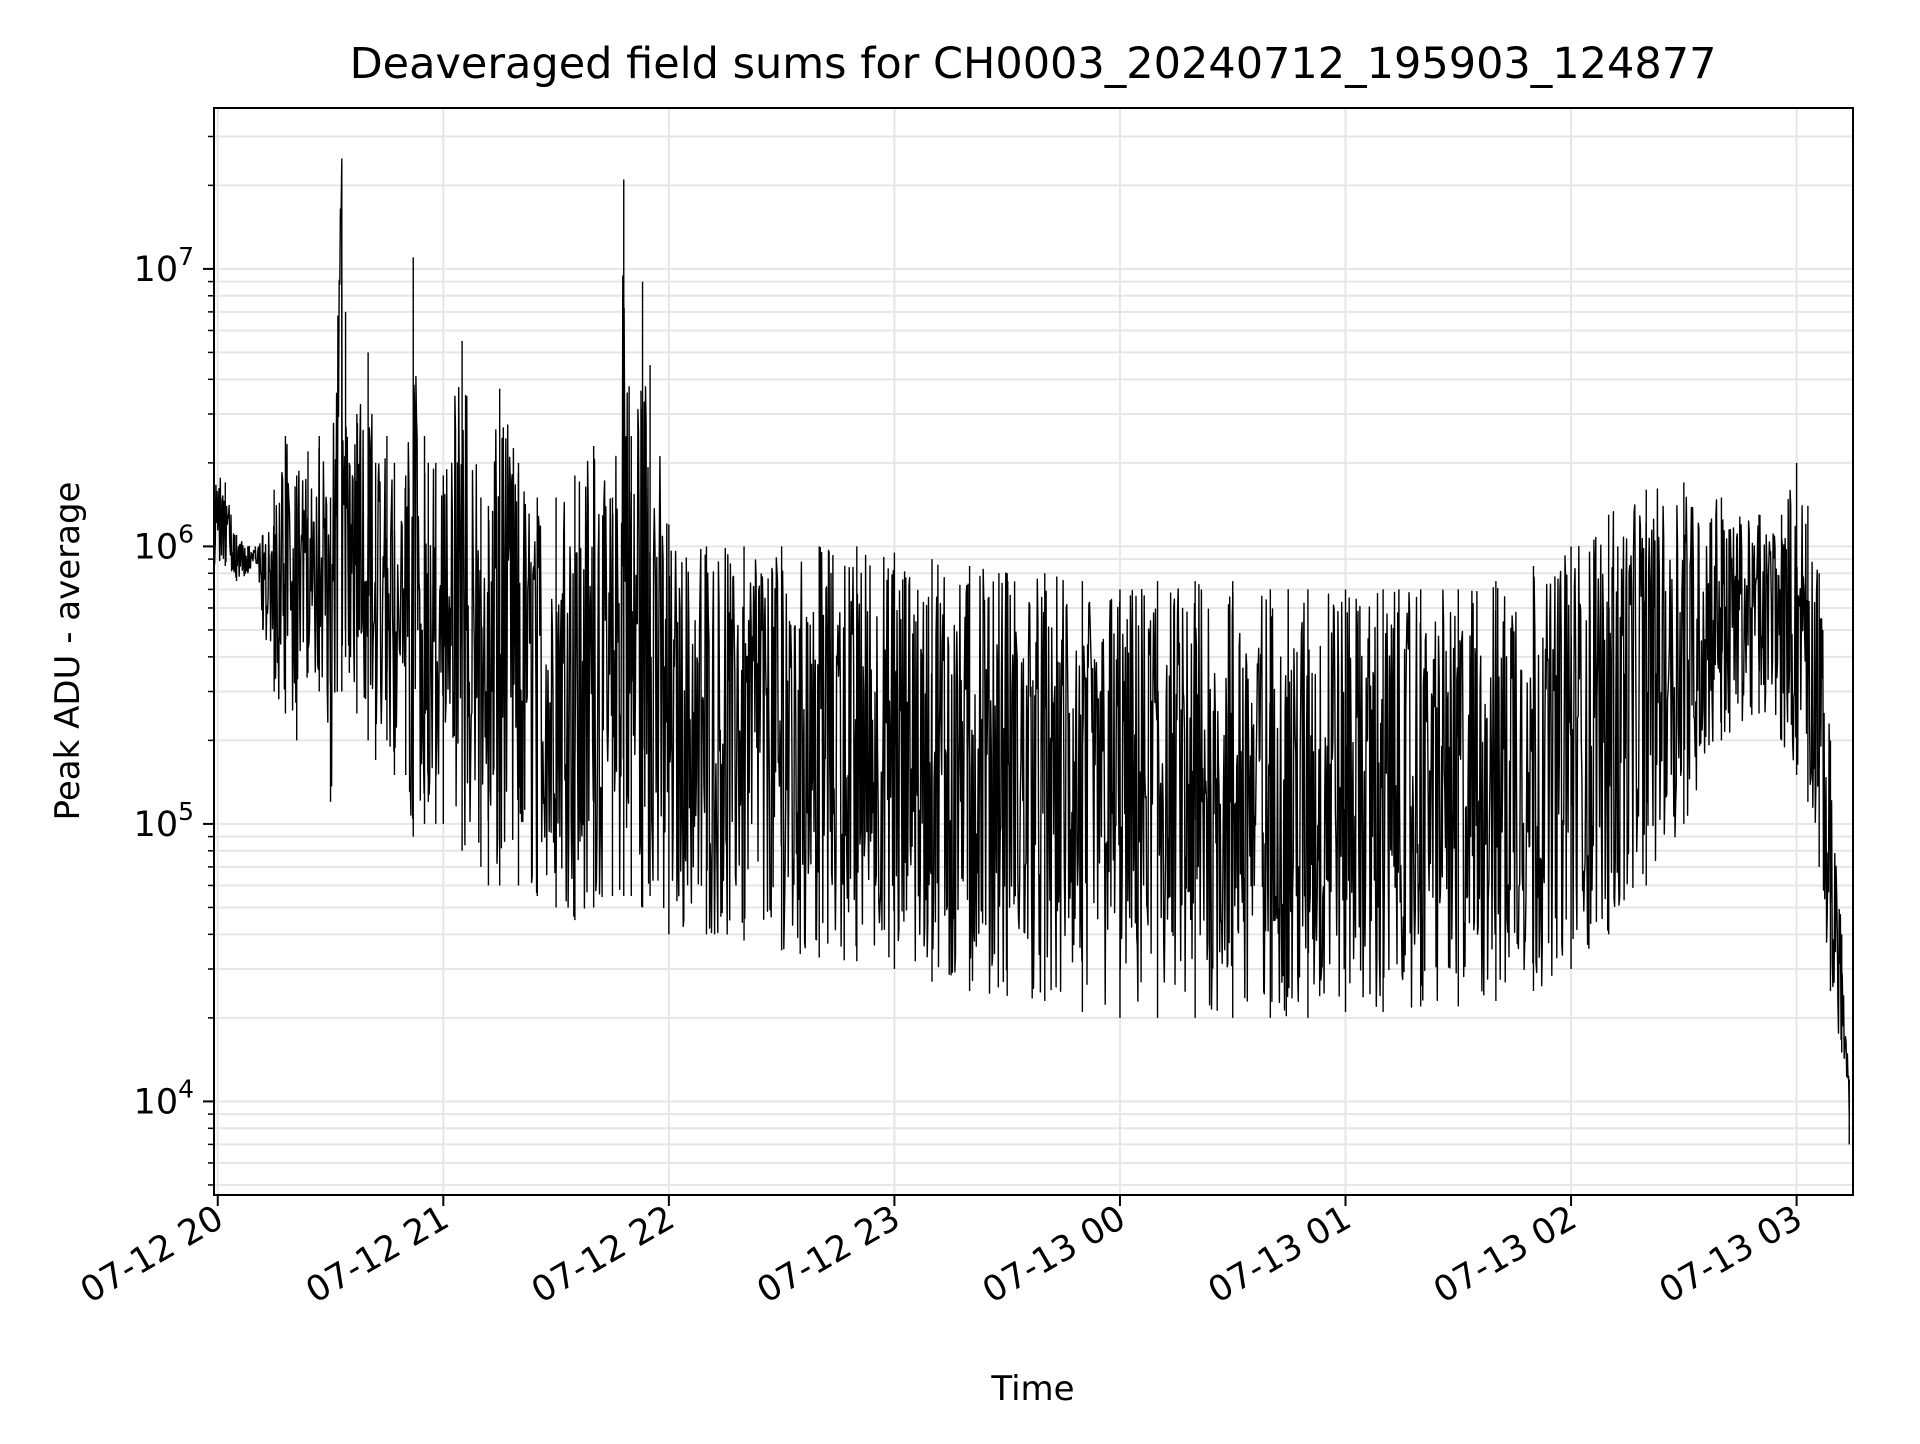 The image size is (1920, 1444). What do you see at coordinates (186, 1088) in the screenshot?
I see `y-tick-label-exponent: 4` at bounding box center [186, 1088].